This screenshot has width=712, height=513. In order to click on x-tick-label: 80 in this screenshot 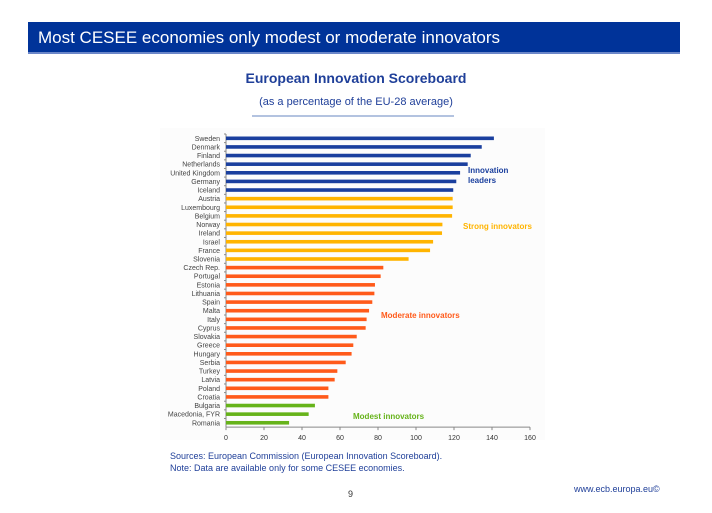, I will do `click(378, 438)`.